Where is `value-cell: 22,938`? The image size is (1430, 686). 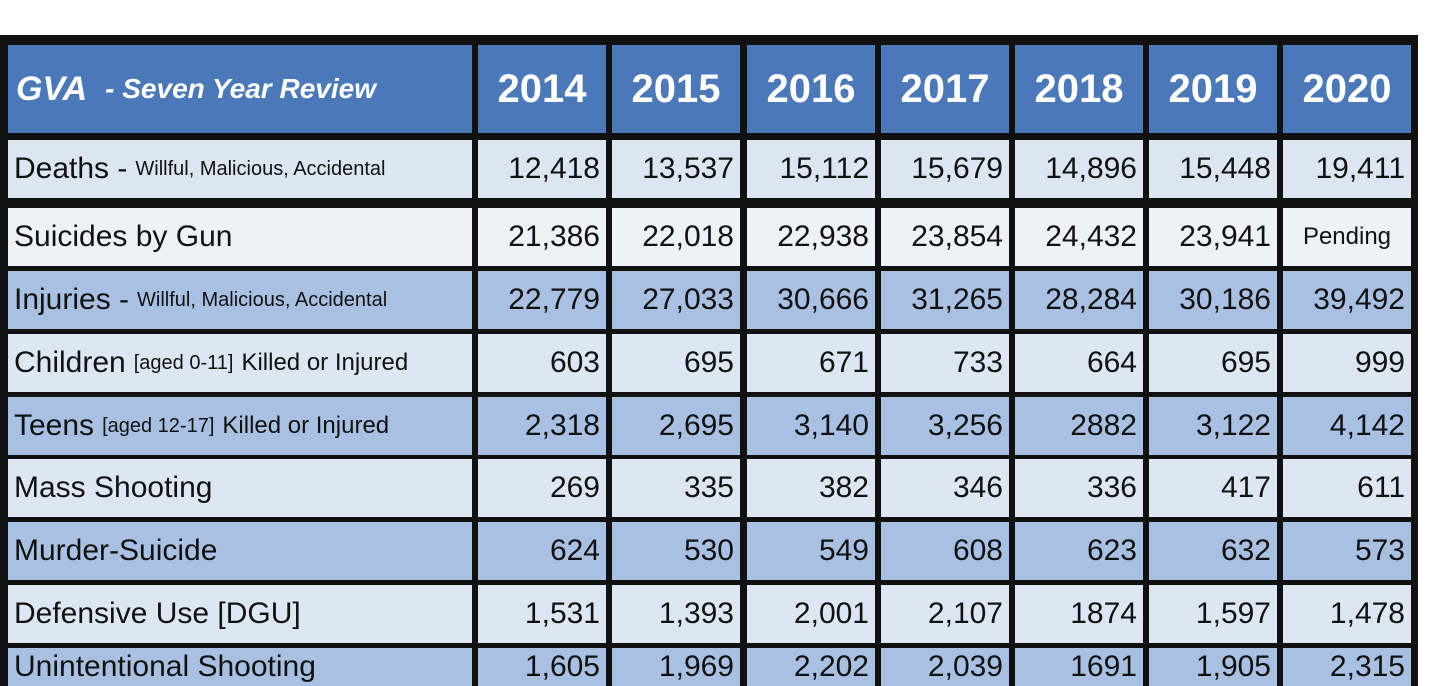 value-cell: 22,938 is located at coordinates (811, 237).